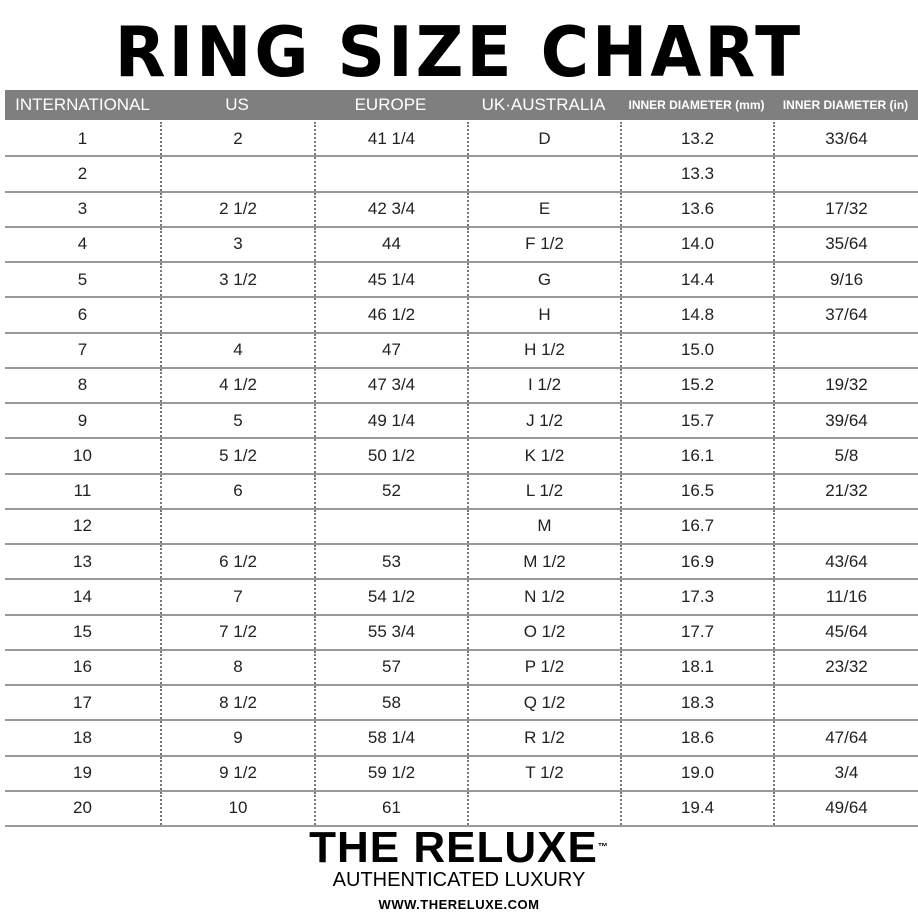  I want to click on cell-diameter-mm: 15.0, so click(696, 350).